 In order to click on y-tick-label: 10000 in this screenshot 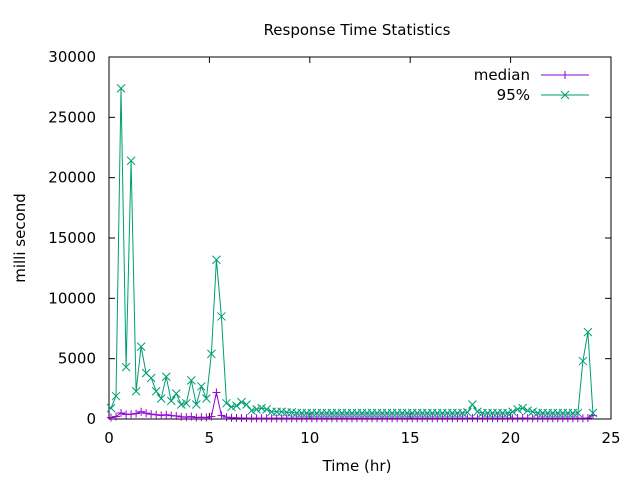, I will do `click(72, 298)`.